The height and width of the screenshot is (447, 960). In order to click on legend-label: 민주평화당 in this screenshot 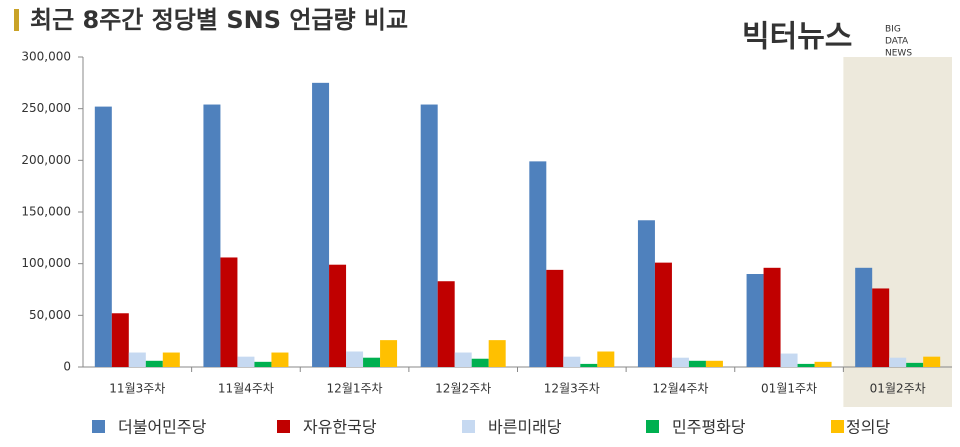, I will do `click(709, 427)`.